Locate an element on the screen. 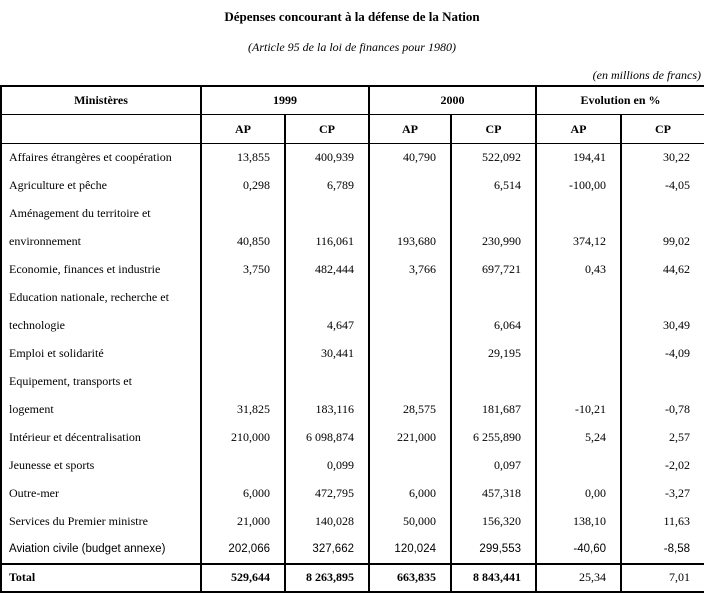  ap-evolution-header: AP is located at coordinates (578, 129).